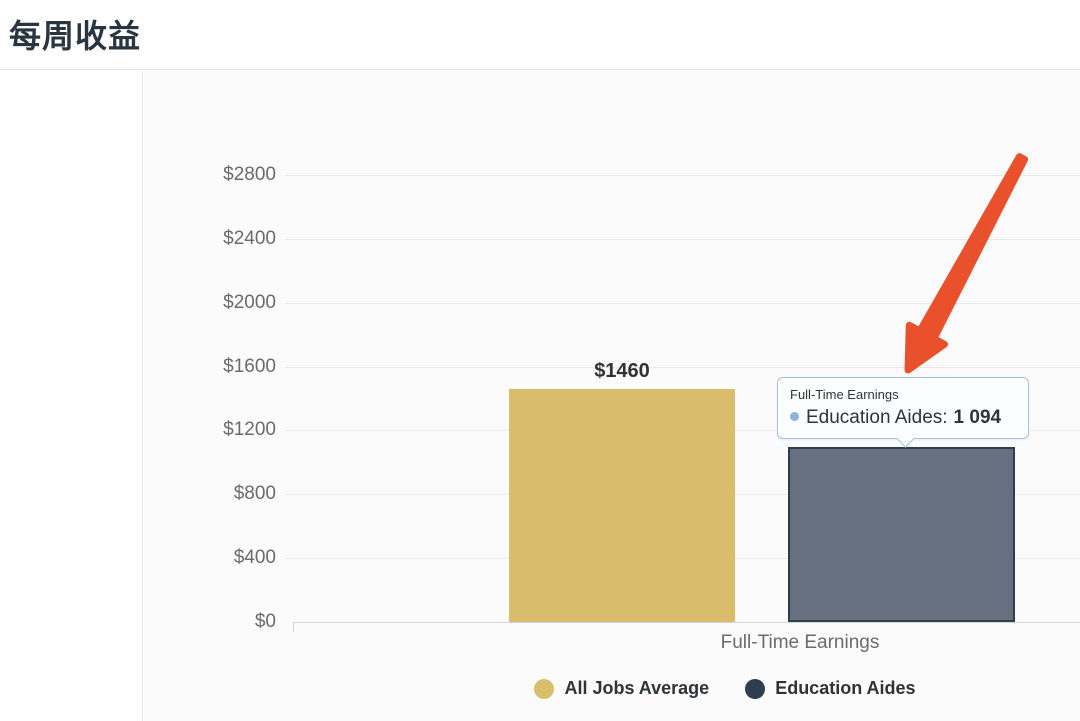 The width and height of the screenshot is (1080, 721). I want to click on y-tick-label: $1600, so click(249, 366).